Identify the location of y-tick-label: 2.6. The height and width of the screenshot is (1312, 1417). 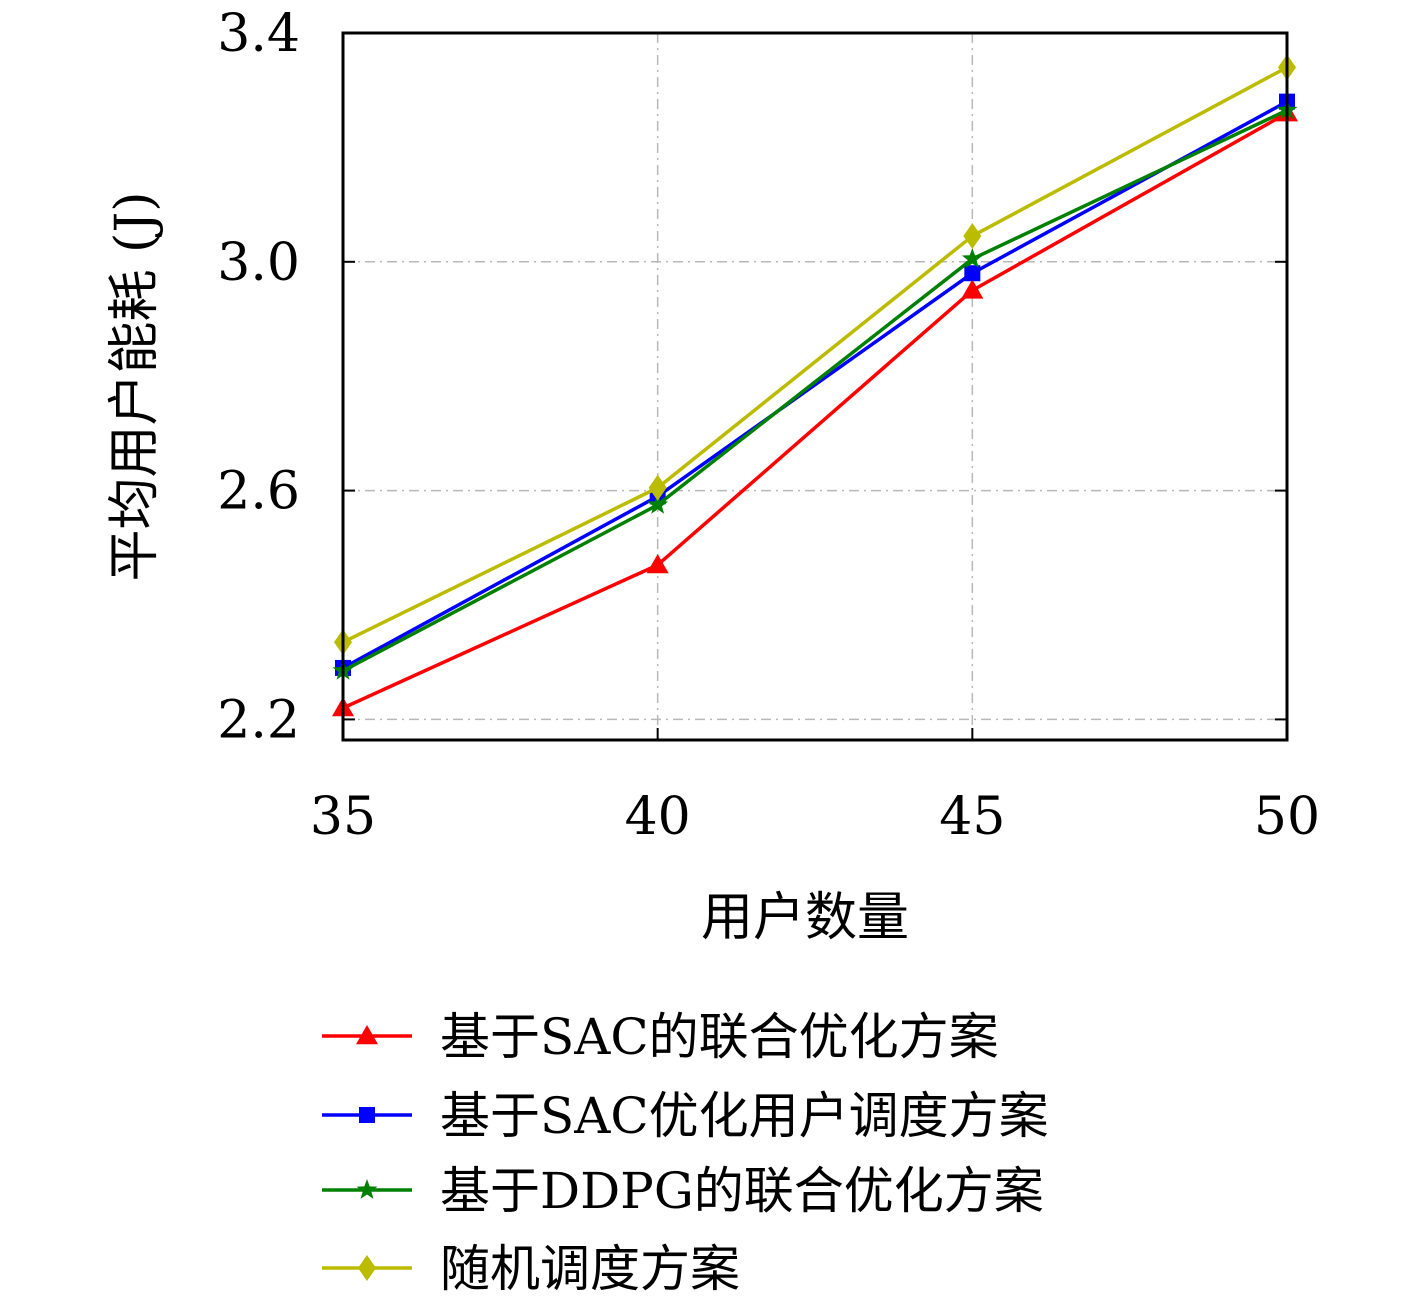
(258, 492).